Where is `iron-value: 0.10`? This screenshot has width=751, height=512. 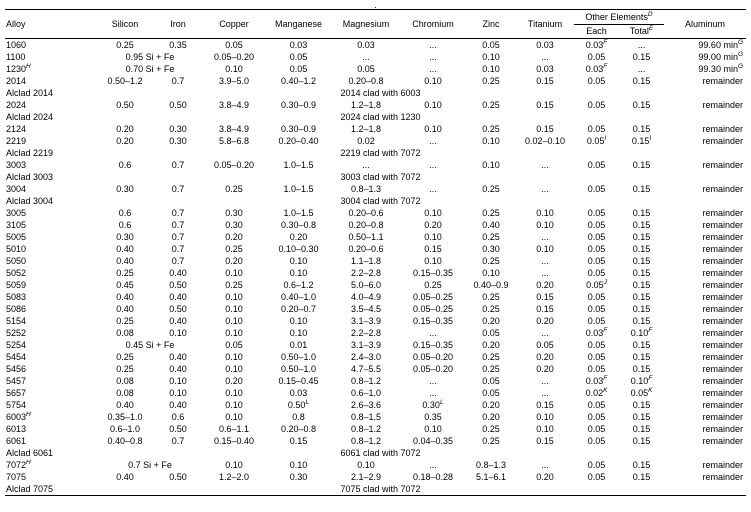 iron-value: 0.10 is located at coordinates (178, 333).